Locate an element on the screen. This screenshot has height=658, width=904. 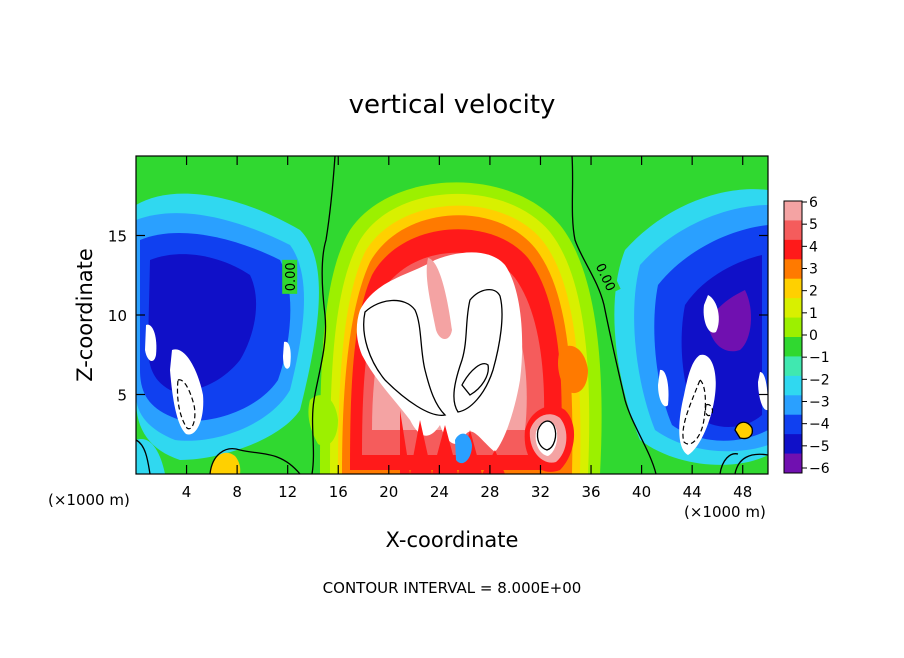
colorbar-tick-label: −3 is located at coordinates (819, 403).